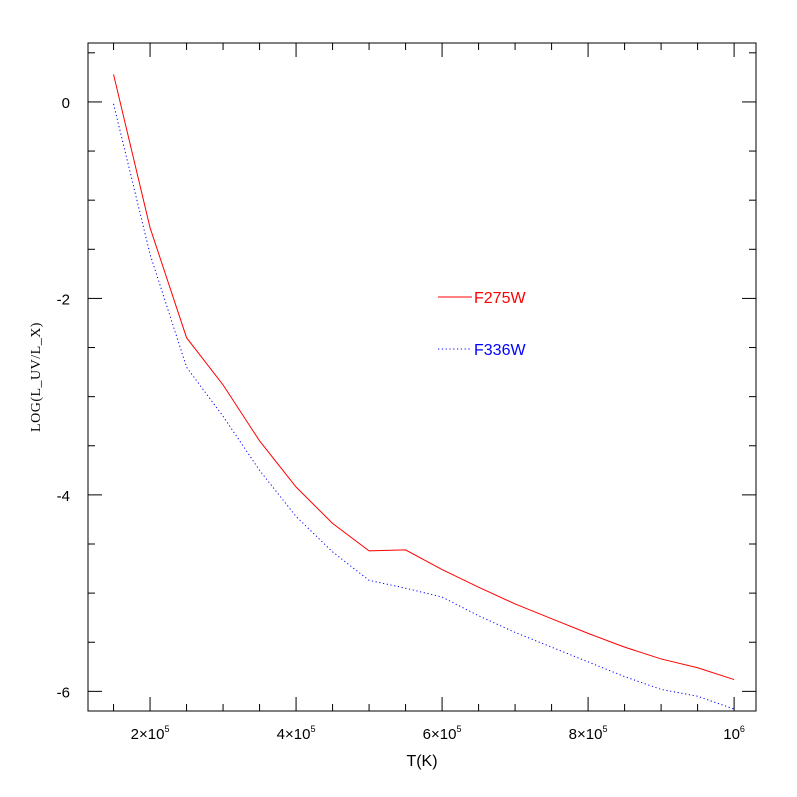 The height and width of the screenshot is (797, 797). Describe the element at coordinates (66, 103) in the screenshot. I see `y-tick-label: 0` at that location.